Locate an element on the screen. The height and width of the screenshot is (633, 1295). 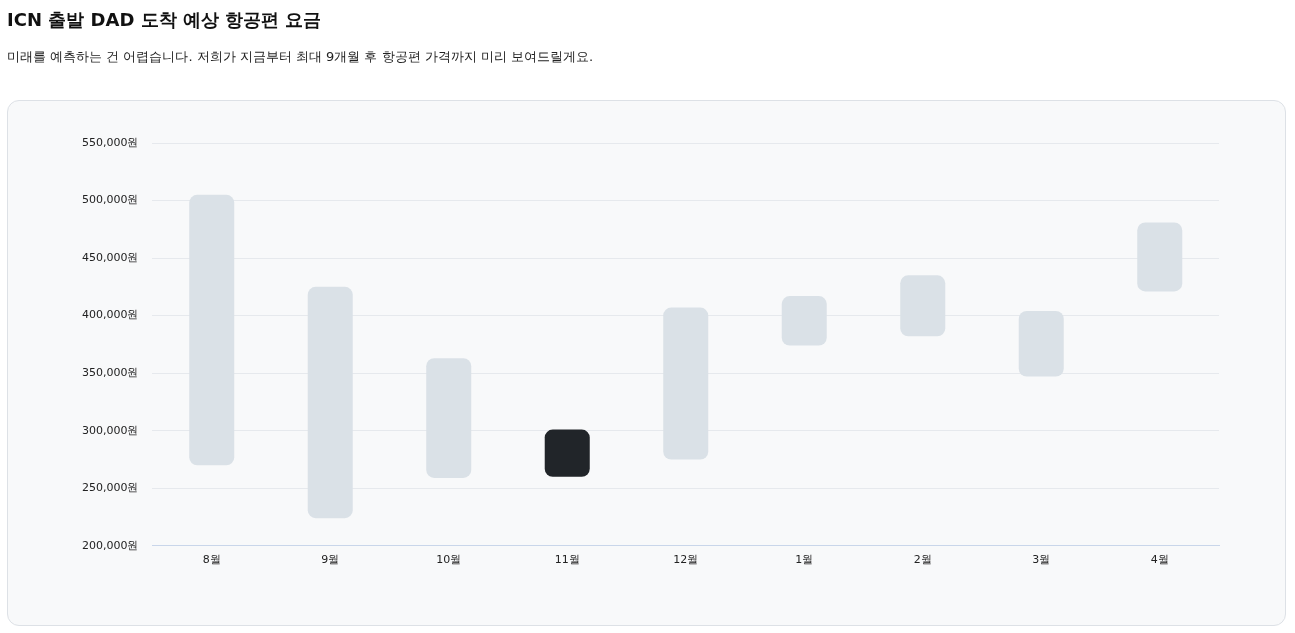
x-tick-label: 12월 is located at coordinates (686, 560).